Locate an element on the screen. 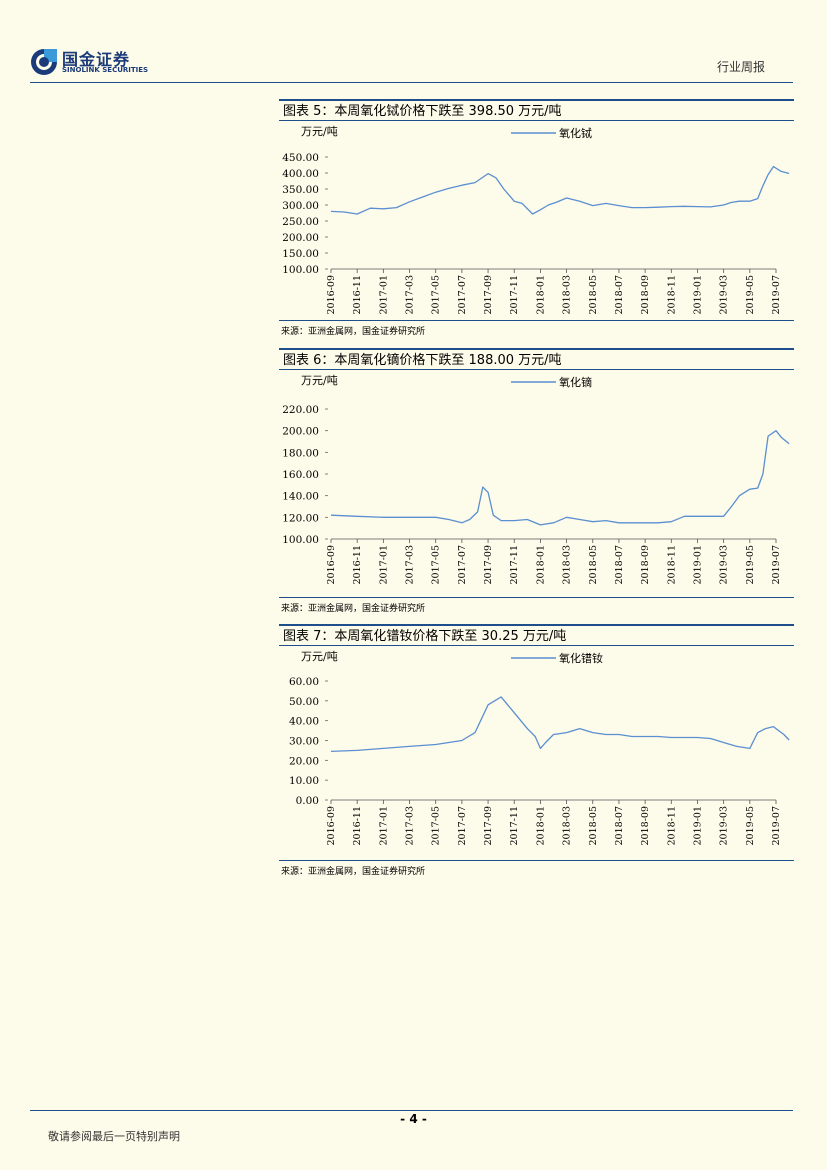  y-tick-label: 60.00 is located at coordinates (304, 682).